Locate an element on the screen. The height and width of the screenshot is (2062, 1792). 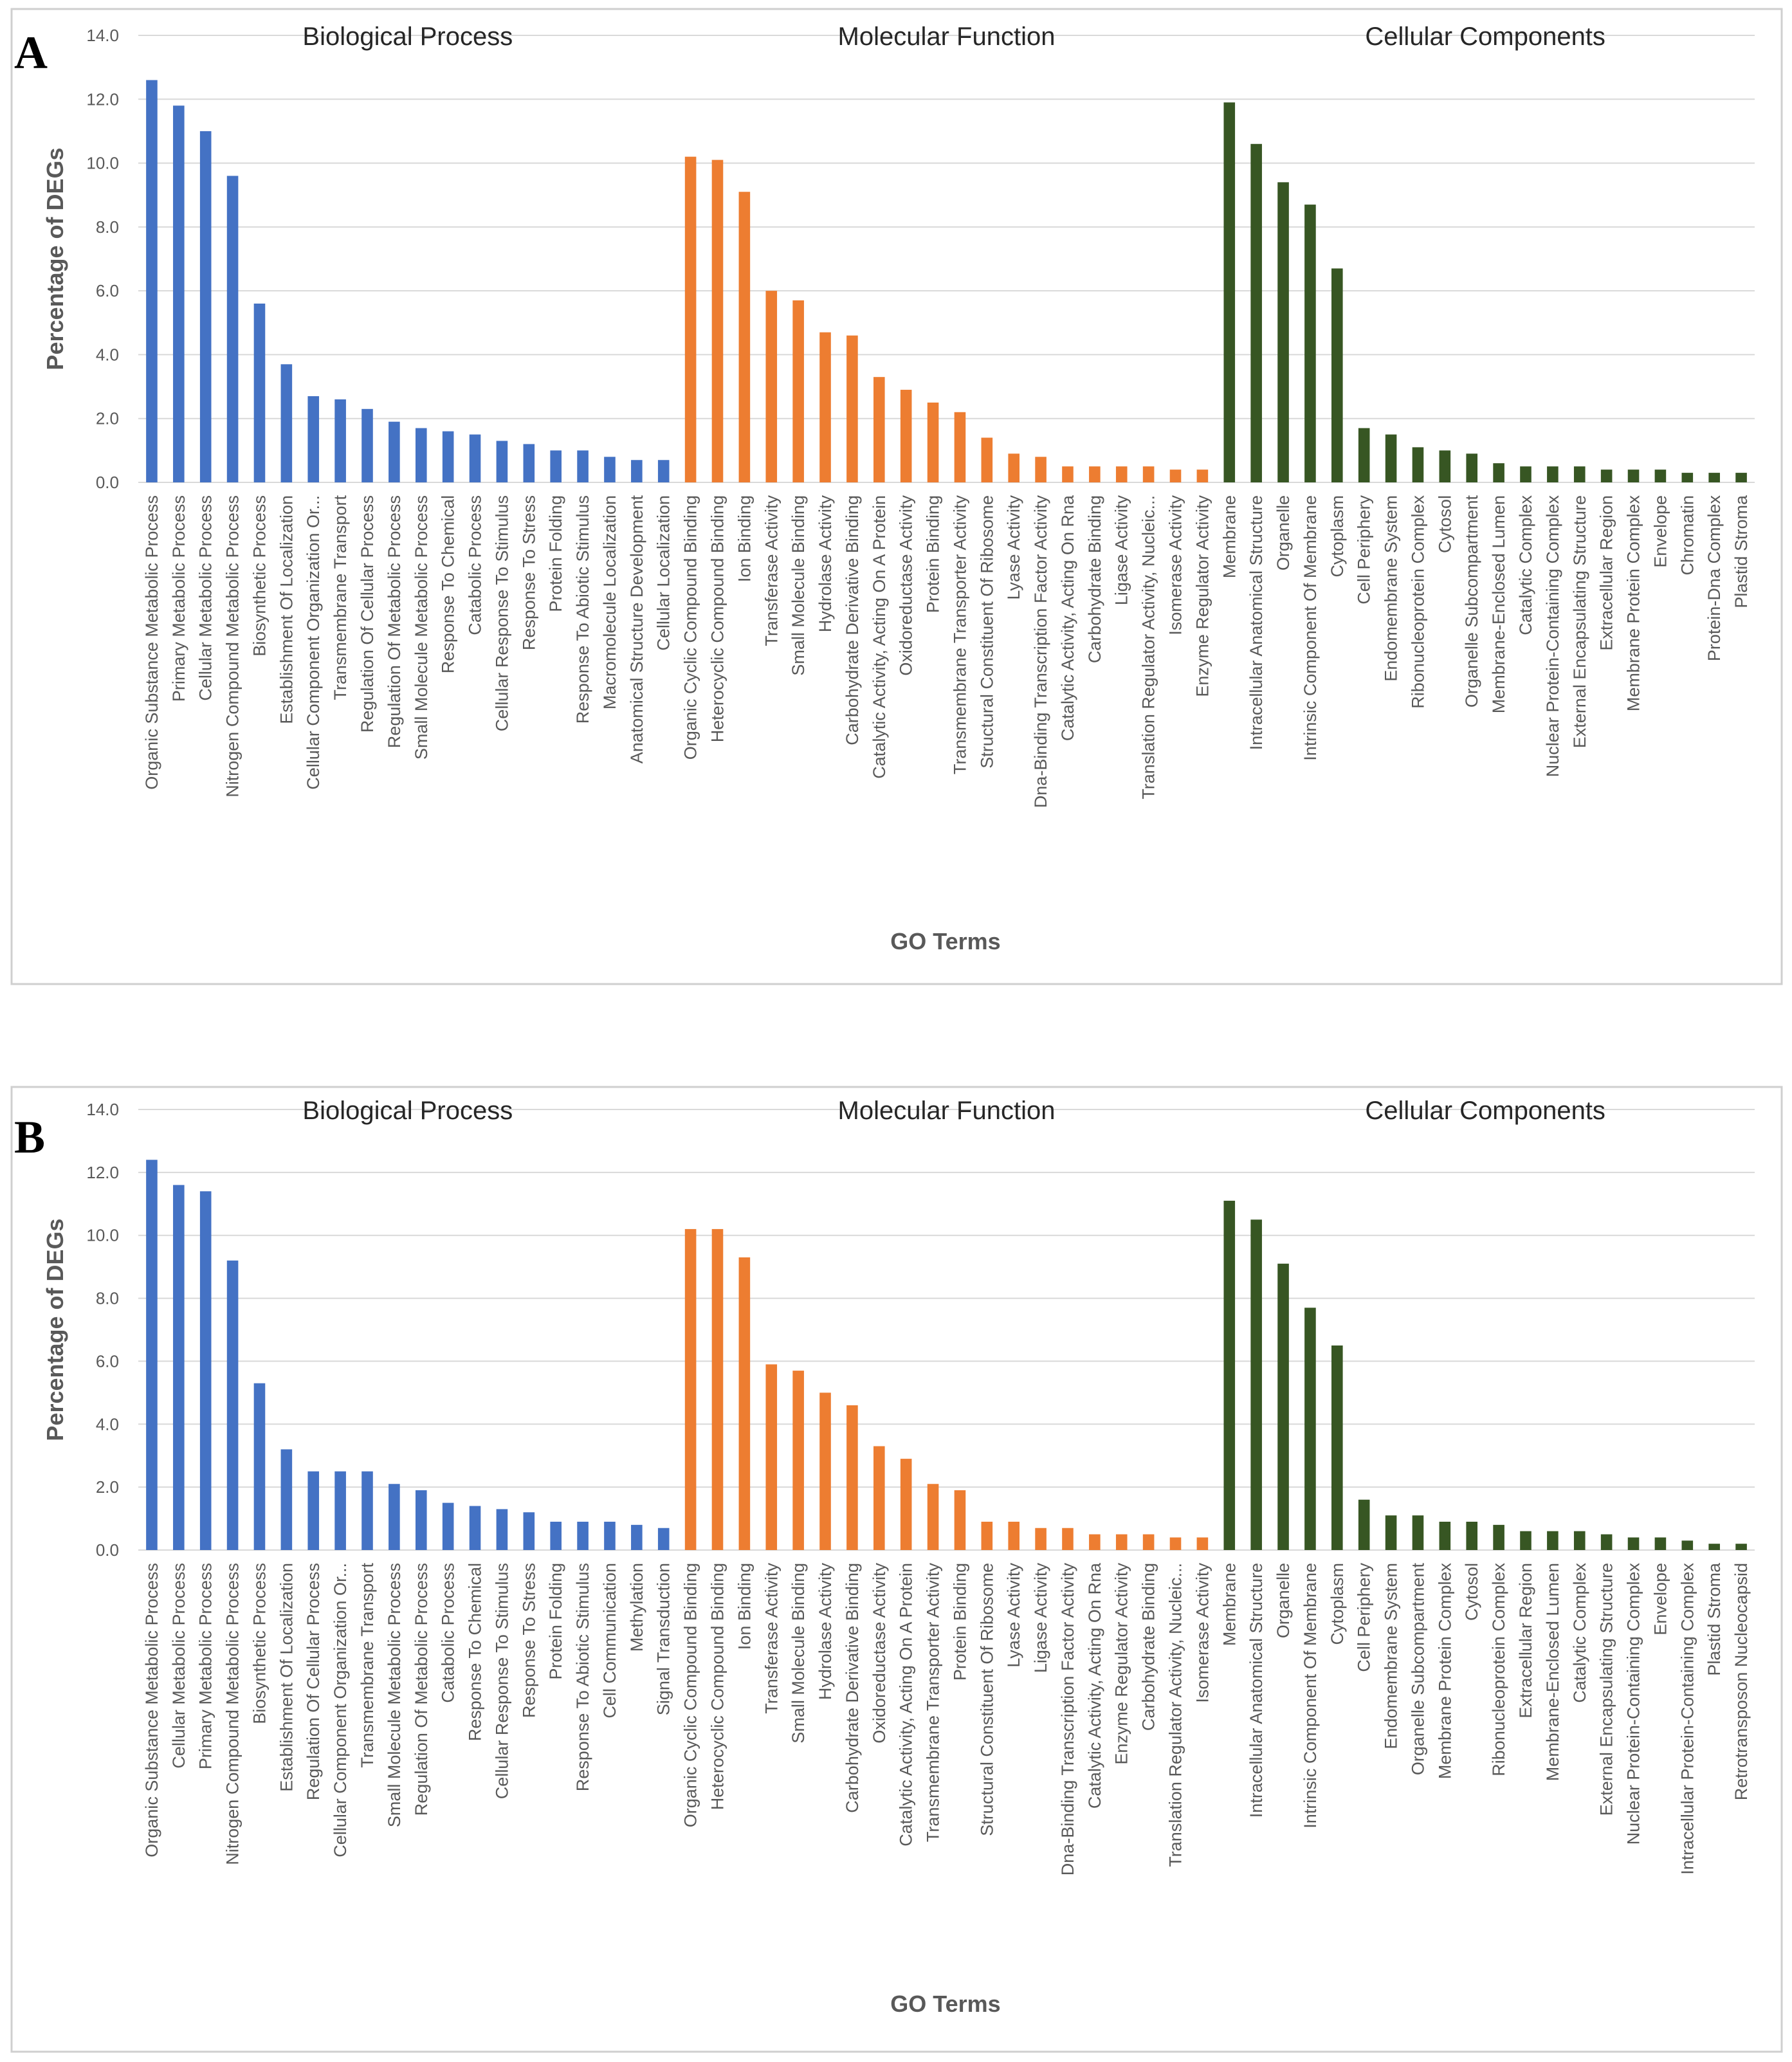
category-label: Establishment Of Localization is located at coordinates (286, 609).